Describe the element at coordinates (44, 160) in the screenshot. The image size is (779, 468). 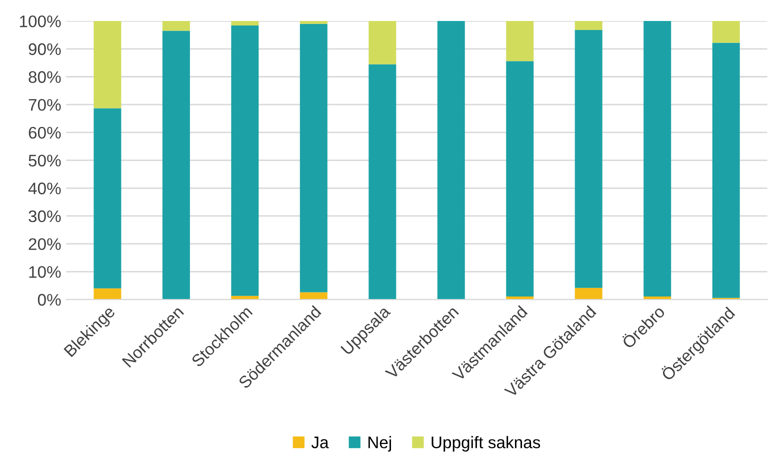
I see `y-tick-label: 50%` at that location.